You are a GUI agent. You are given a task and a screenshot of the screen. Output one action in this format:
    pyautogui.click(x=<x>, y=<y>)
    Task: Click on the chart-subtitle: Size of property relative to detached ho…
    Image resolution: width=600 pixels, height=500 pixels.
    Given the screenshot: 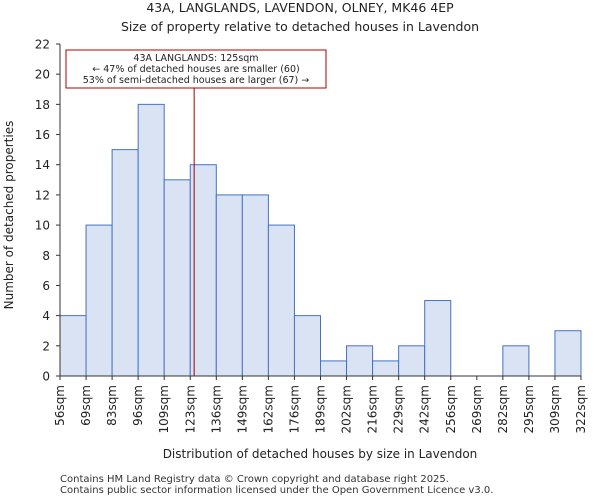 What is the action you would take?
    pyautogui.click(x=300, y=26)
    